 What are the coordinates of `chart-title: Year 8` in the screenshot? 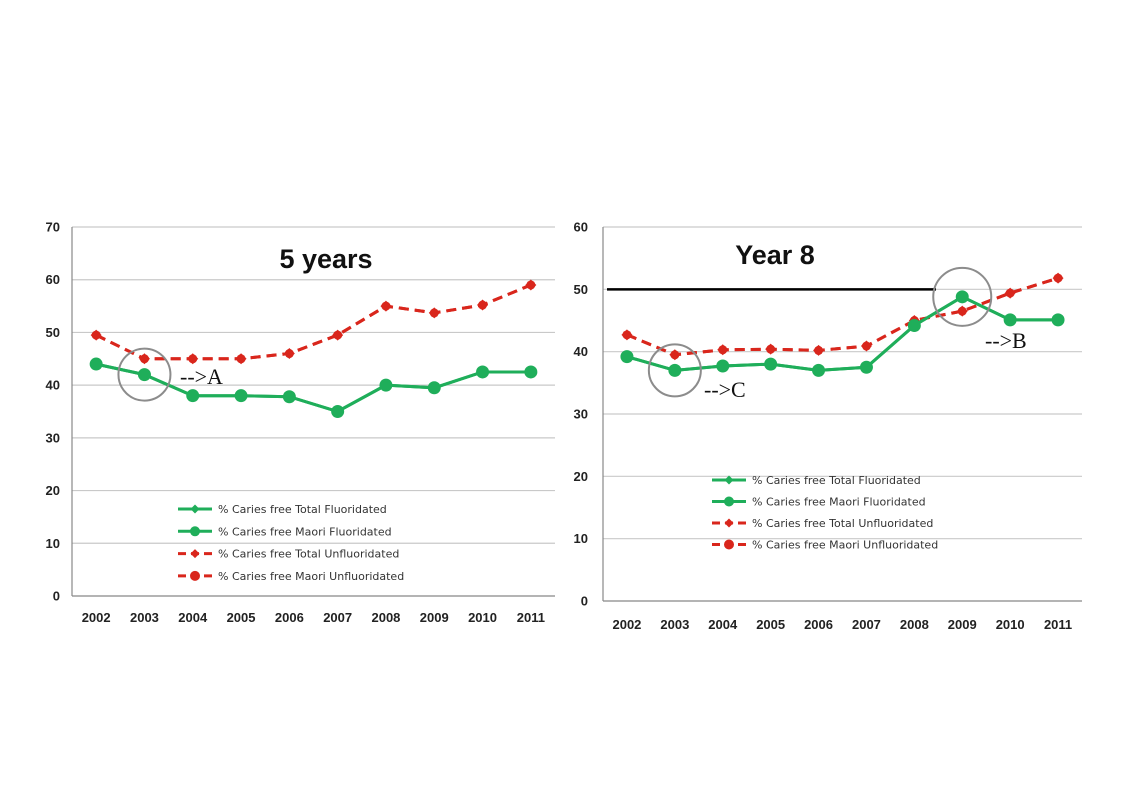 It's located at (775, 255).